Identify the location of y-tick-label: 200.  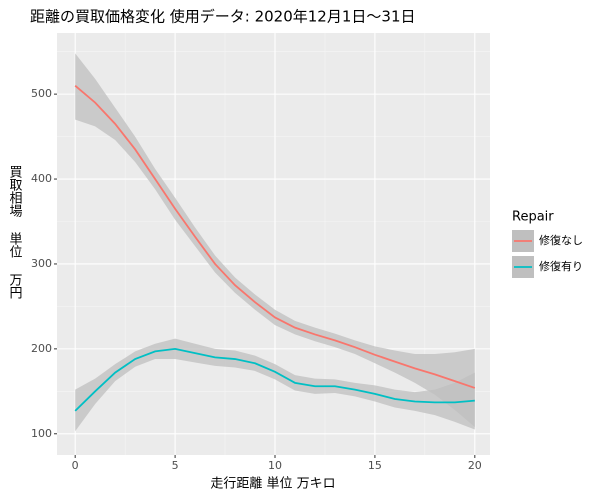
(41, 348).